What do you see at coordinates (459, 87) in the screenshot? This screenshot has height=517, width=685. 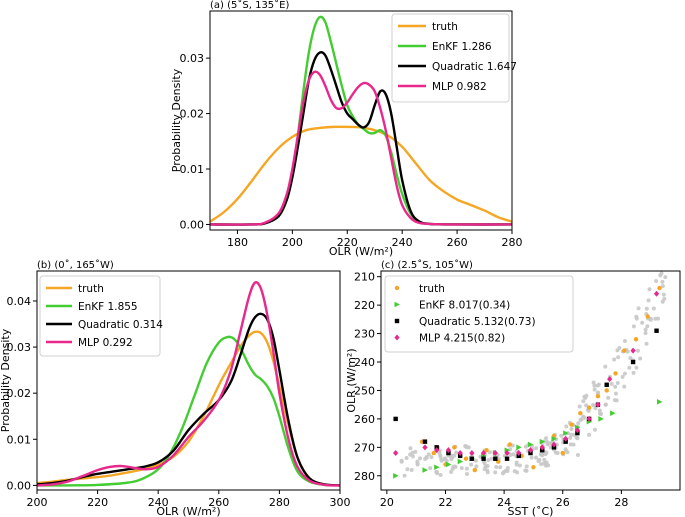 I see `legend-label: MLP 0.982` at bounding box center [459, 87].